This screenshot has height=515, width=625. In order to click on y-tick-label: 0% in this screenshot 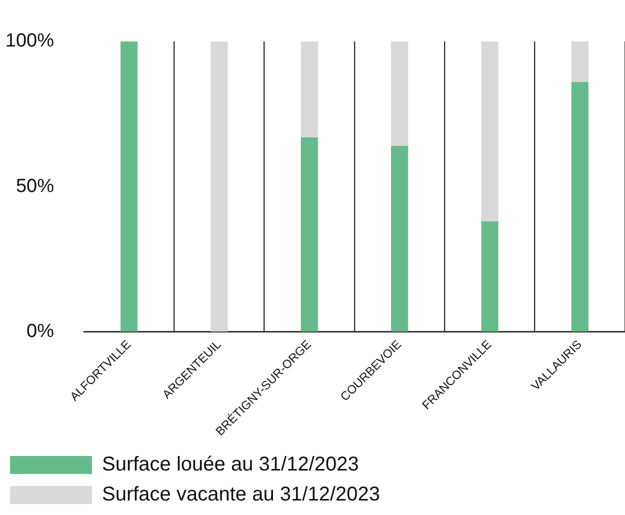, I will do `click(40, 331)`.